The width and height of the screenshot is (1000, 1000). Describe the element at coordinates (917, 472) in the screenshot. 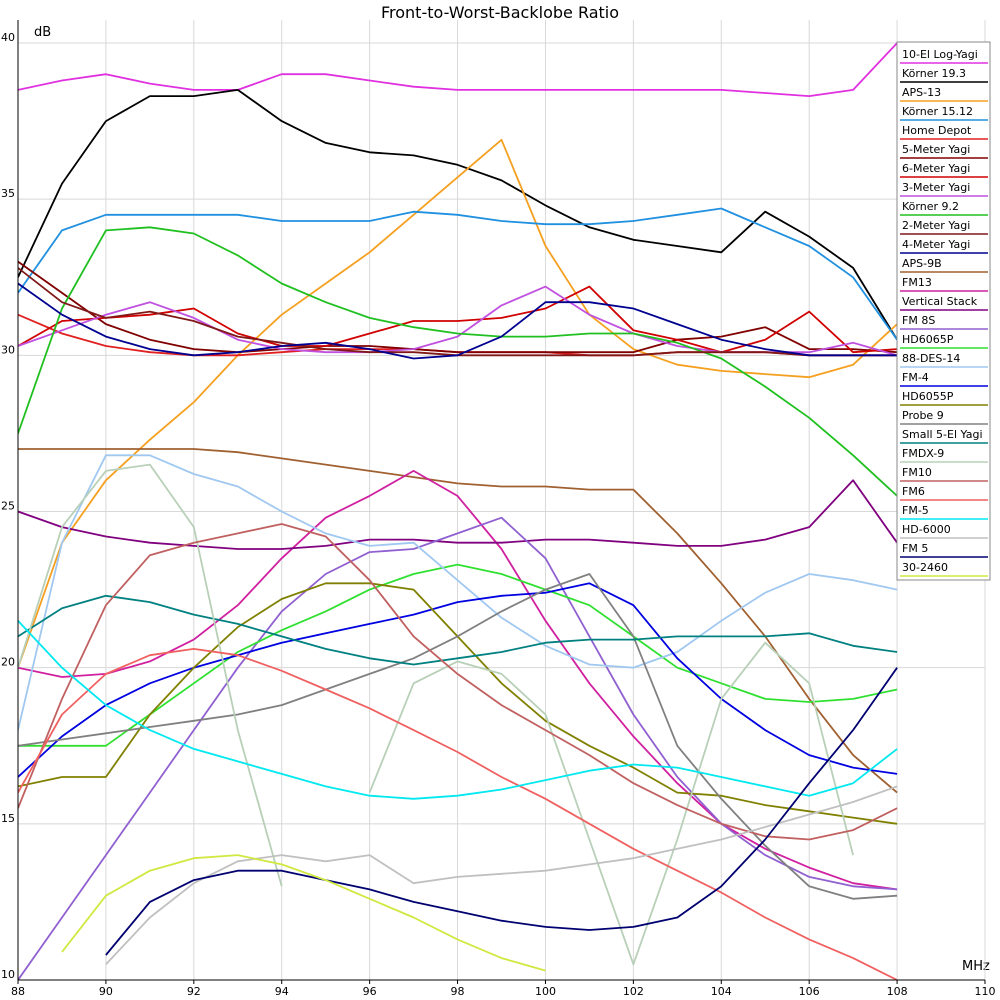

I see `legend-label: FM10` at that location.